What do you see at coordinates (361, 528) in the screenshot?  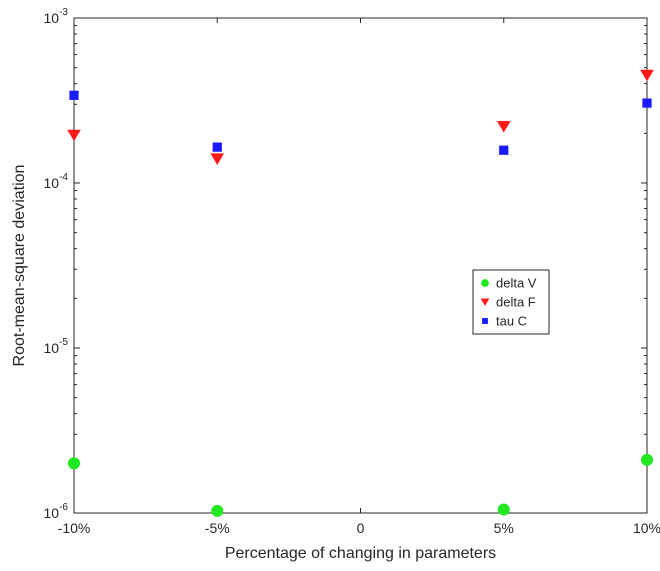 I see `x-tick-label: 0` at bounding box center [361, 528].